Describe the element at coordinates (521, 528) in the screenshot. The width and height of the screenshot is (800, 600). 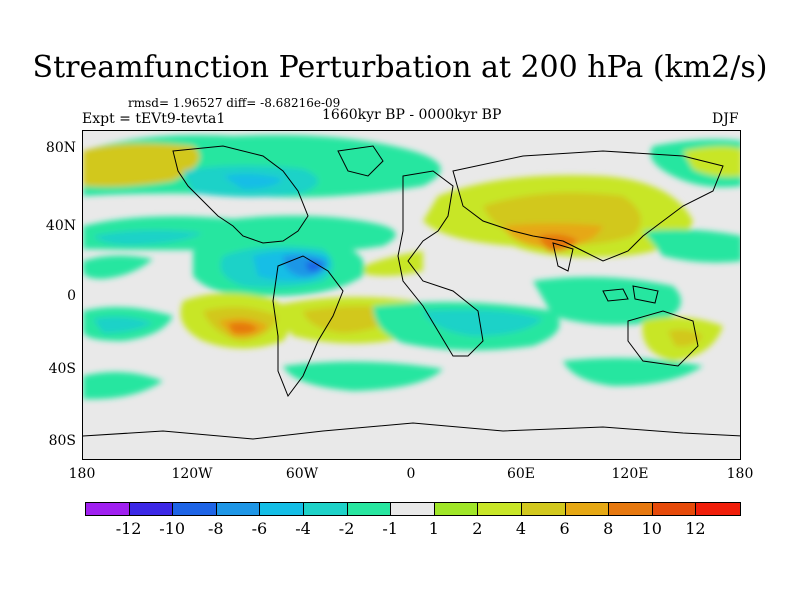
I see `colorbar-label: 4` at that location.